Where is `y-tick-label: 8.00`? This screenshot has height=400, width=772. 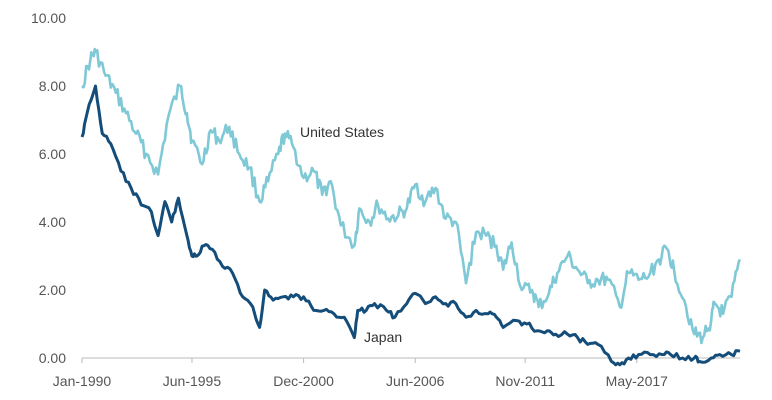
y-tick-label: 8.00 is located at coordinates (52, 86).